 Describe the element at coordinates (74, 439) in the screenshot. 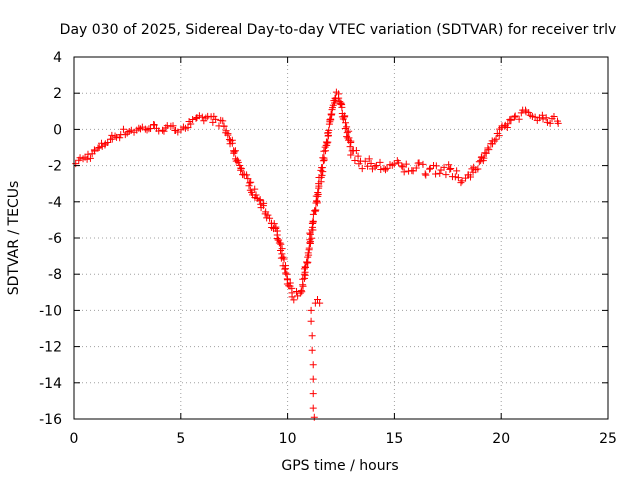

I see `x-tick-label: 0` at that location.